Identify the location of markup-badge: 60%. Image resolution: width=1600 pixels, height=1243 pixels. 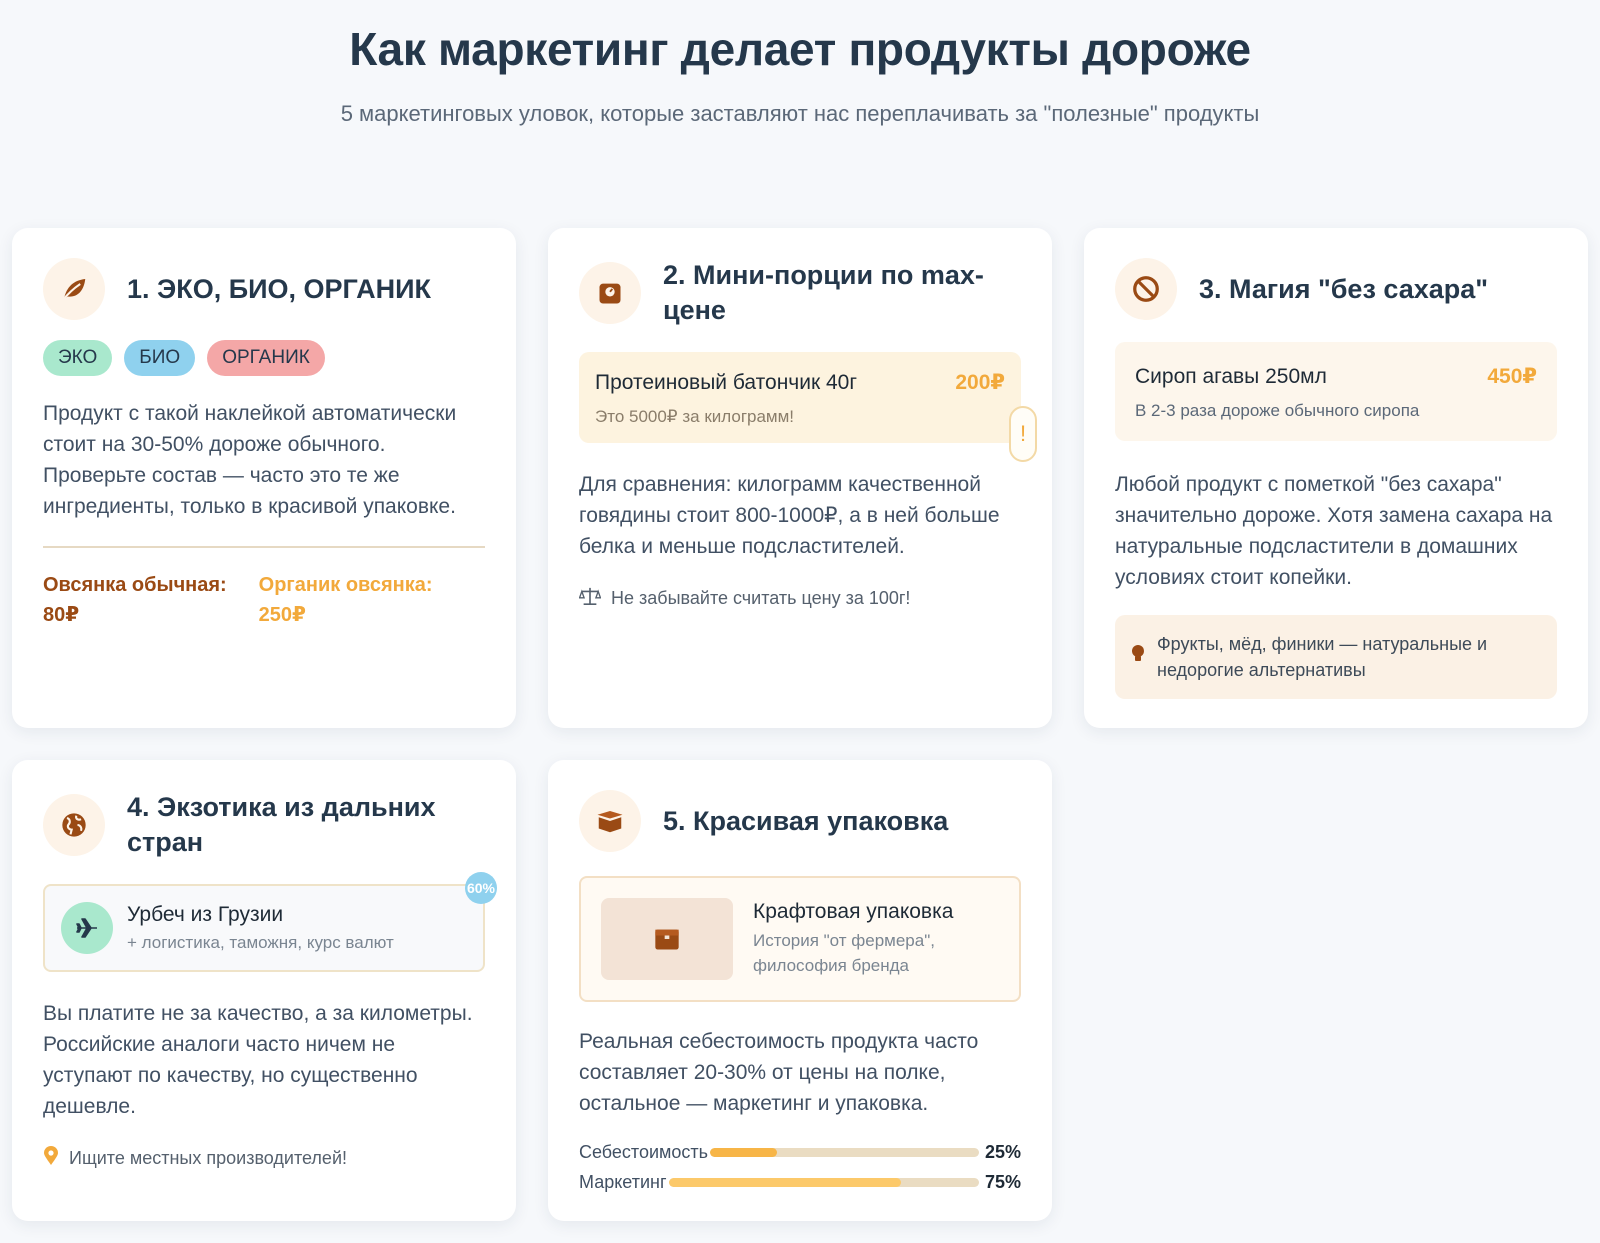
(481, 888).